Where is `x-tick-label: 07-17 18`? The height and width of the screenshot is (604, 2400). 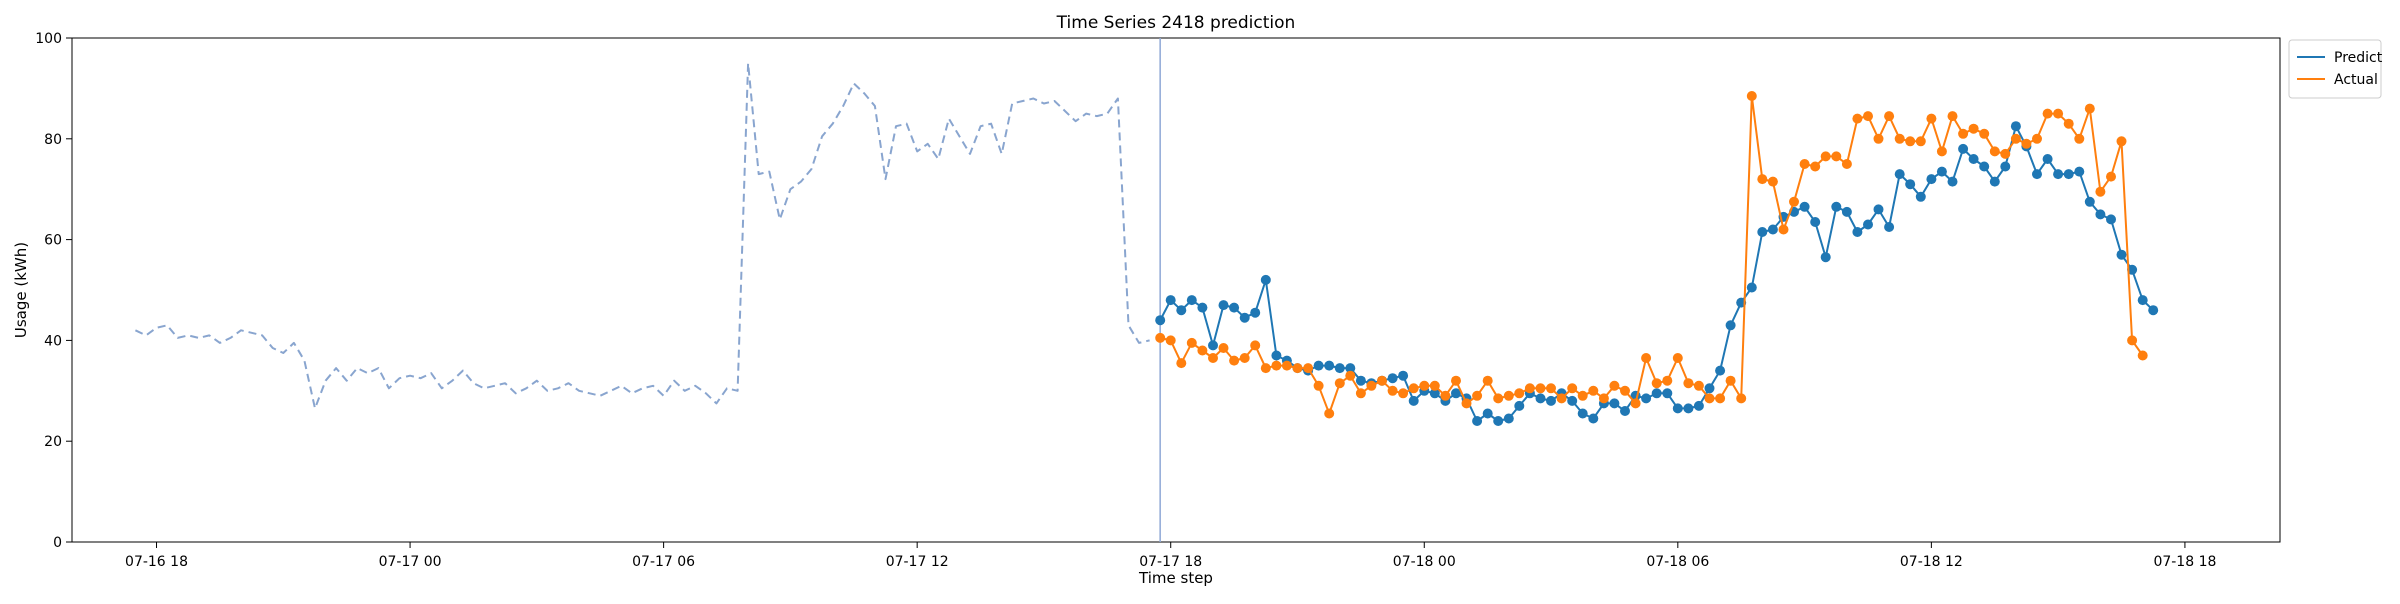
x-tick-label: 07-17 18 is located at coordinates (1170, 562).